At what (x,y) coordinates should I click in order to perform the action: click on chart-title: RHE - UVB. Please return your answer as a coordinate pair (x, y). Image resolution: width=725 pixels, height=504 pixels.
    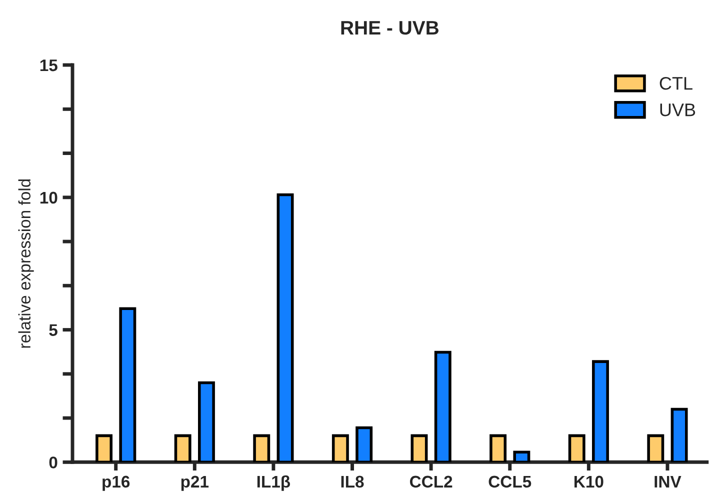
    Looking at the image, I should click on (389, 28).